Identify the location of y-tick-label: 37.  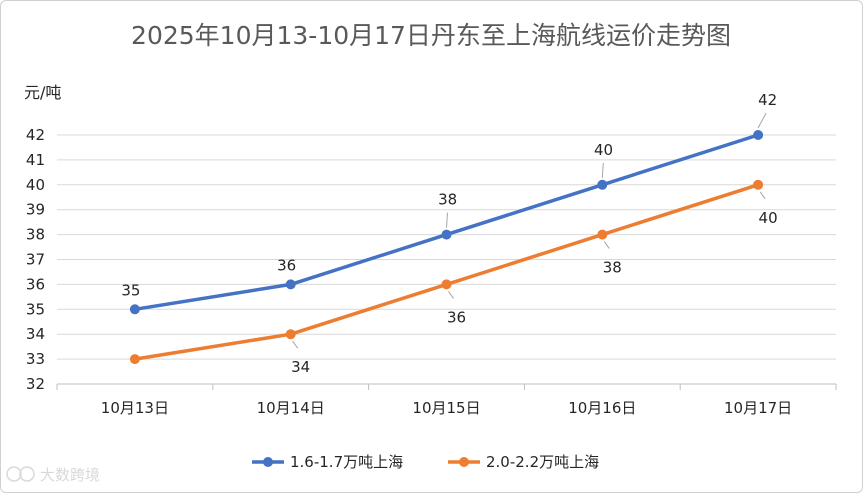
(35, 260).